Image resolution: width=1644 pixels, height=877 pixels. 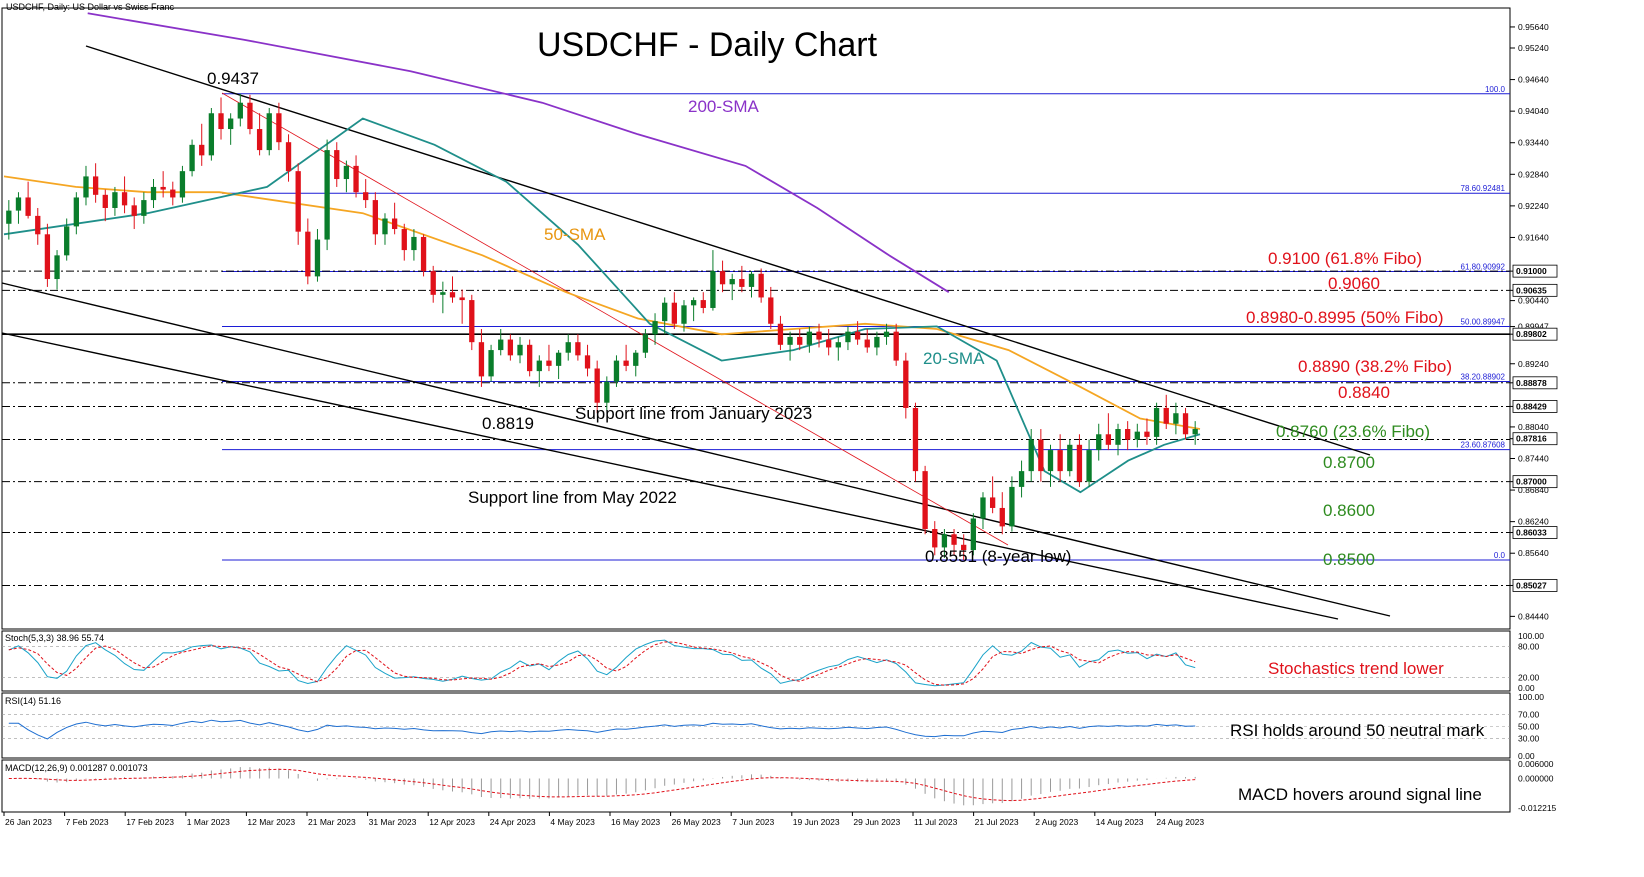 What do you see at coordinates (1537, 808) in the screenshot?
I see `macd-tick-label: -0.012215` at bounding box center [1537, 808].